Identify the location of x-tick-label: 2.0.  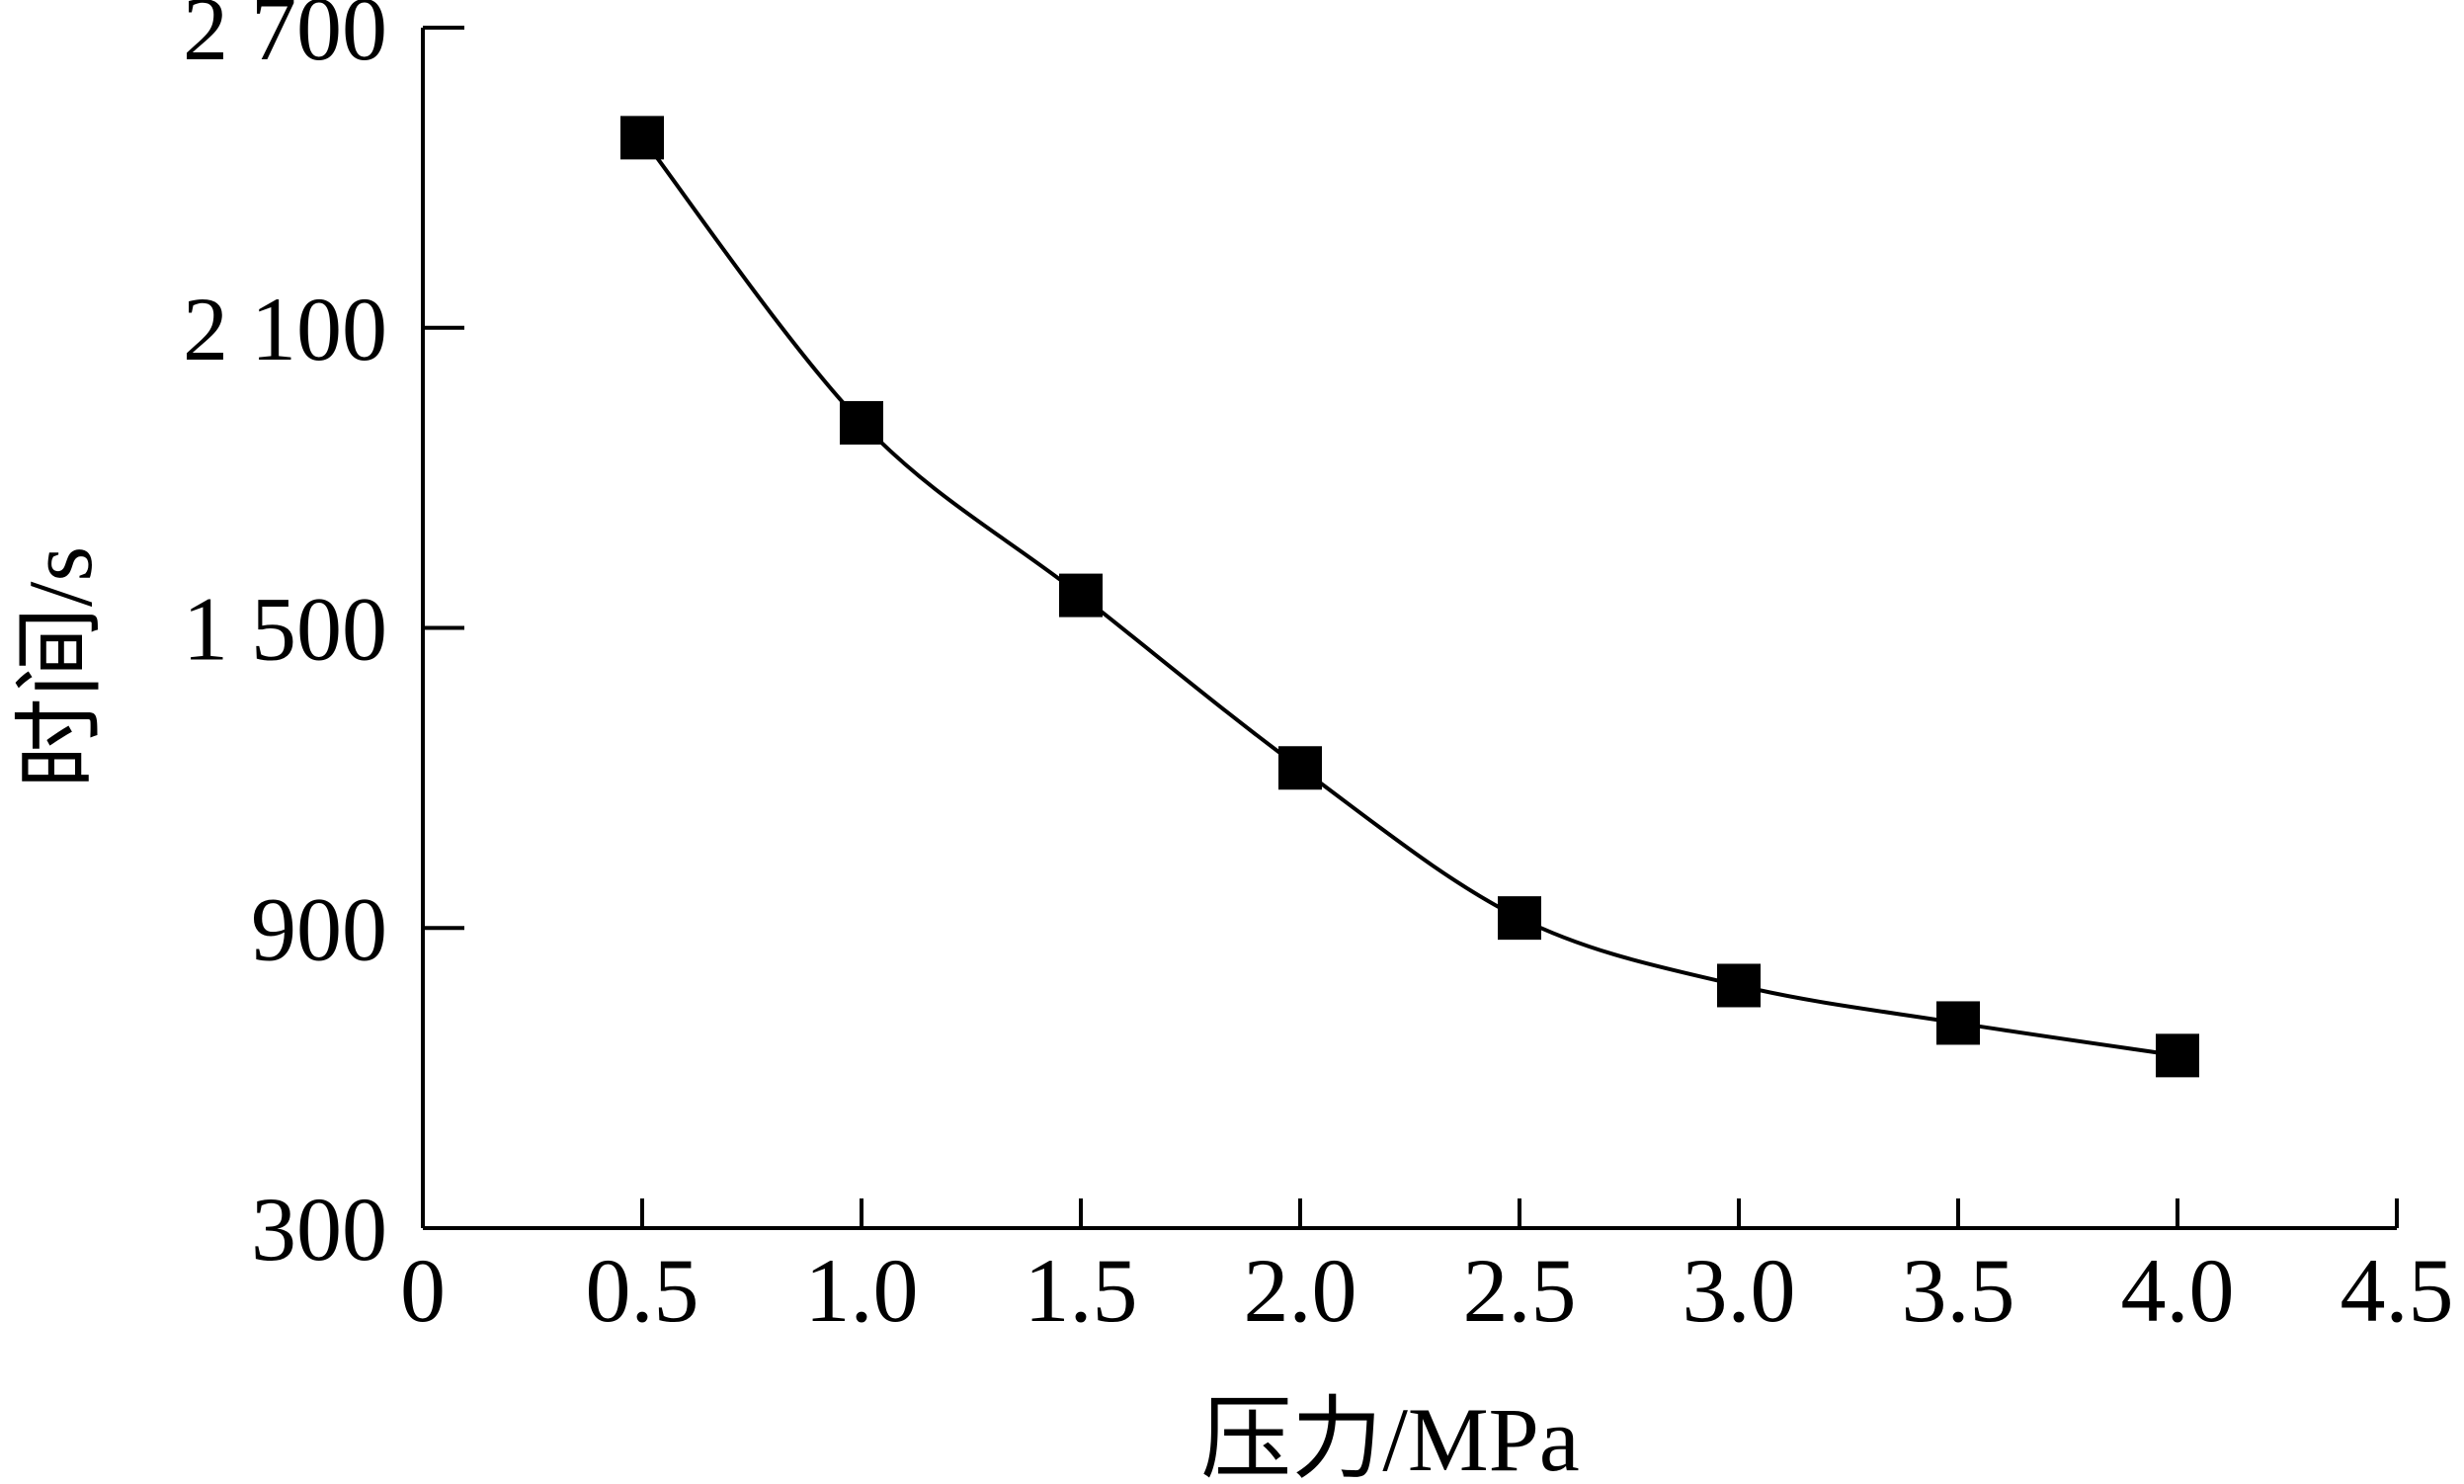
(1300, 1290).